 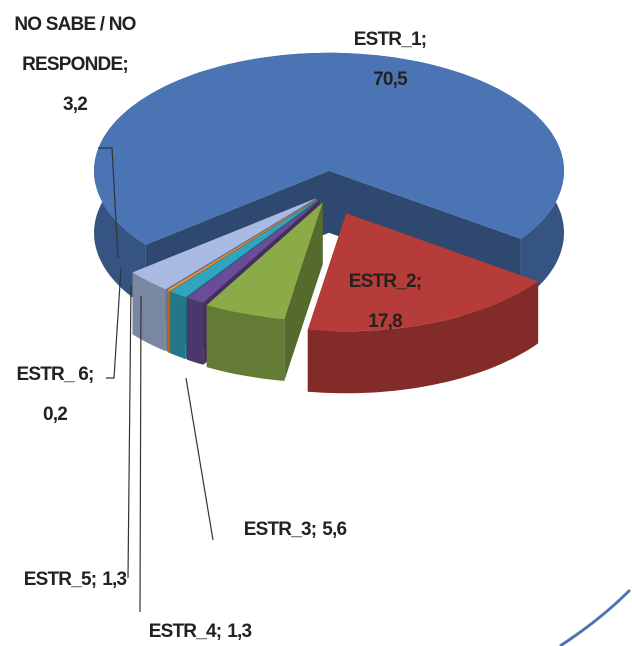 I want to click on data-label: ESTR_2; 17,8, so click(x=385, y=302).